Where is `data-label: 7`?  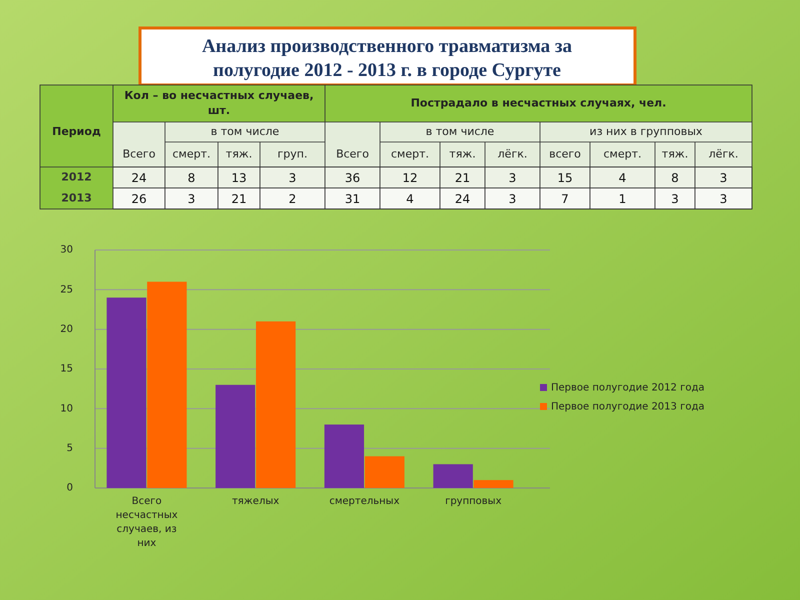 data-label: 7 is located at coordinates (565, 199).